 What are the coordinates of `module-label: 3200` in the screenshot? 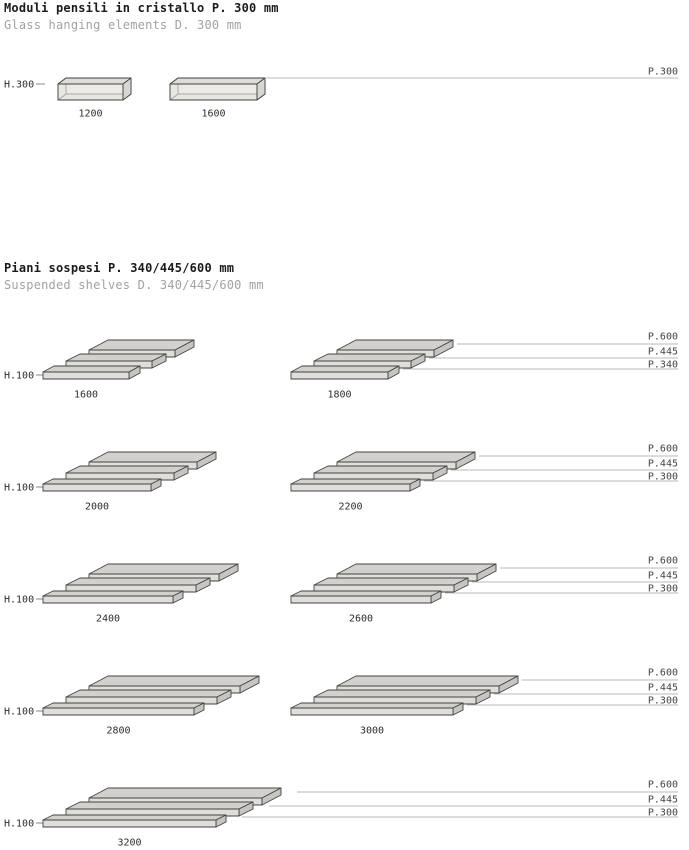 It's located at (129, 842).